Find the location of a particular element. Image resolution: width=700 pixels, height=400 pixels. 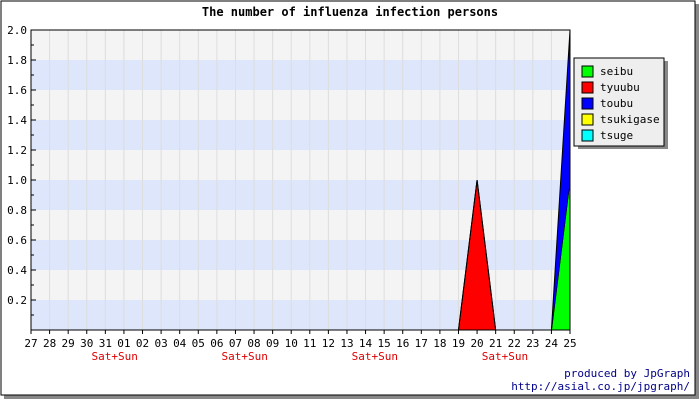

x-tick-label: 14 is located at coordinates (366, 343).